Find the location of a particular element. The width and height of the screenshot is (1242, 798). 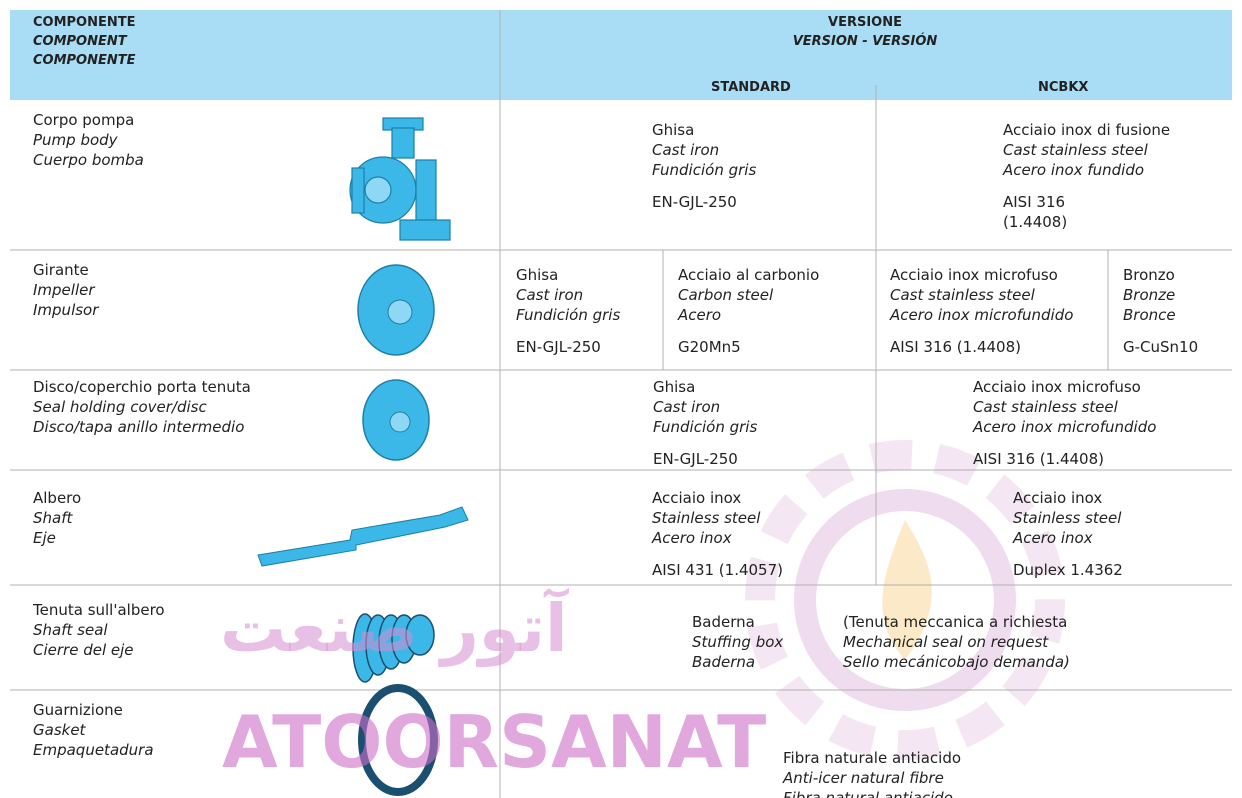

cell-text: G20Mn5 is located at coordinates (709, 347).